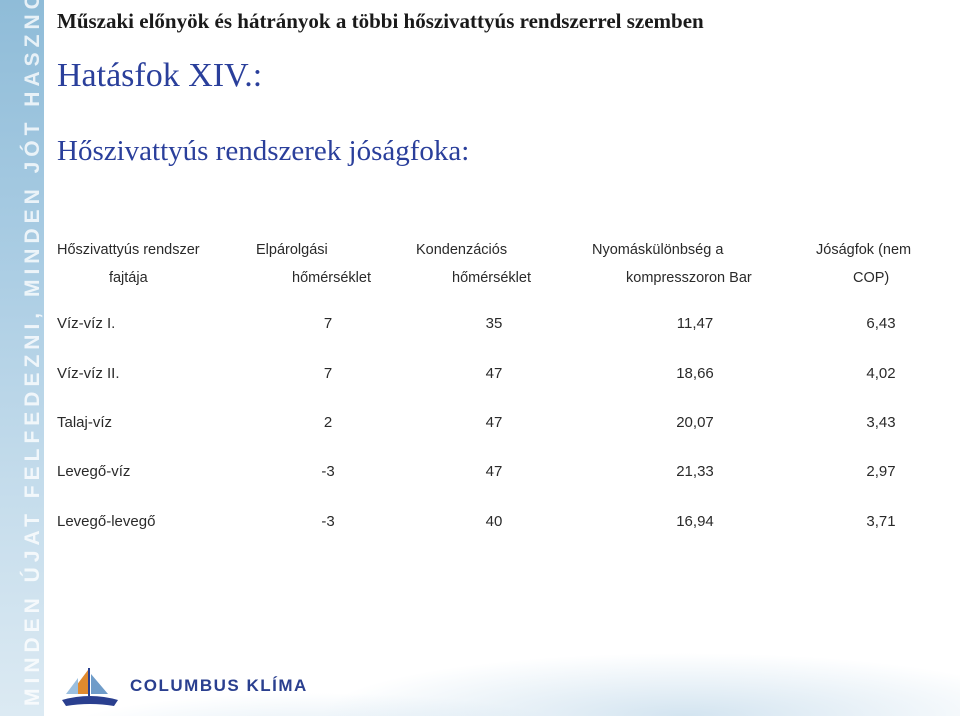  What do you see at coordinates (473, 264) in the screenshot?
I see `header-condensation-temp: Kondenzációs hőmérséklet` at bounding box center [473, 264].